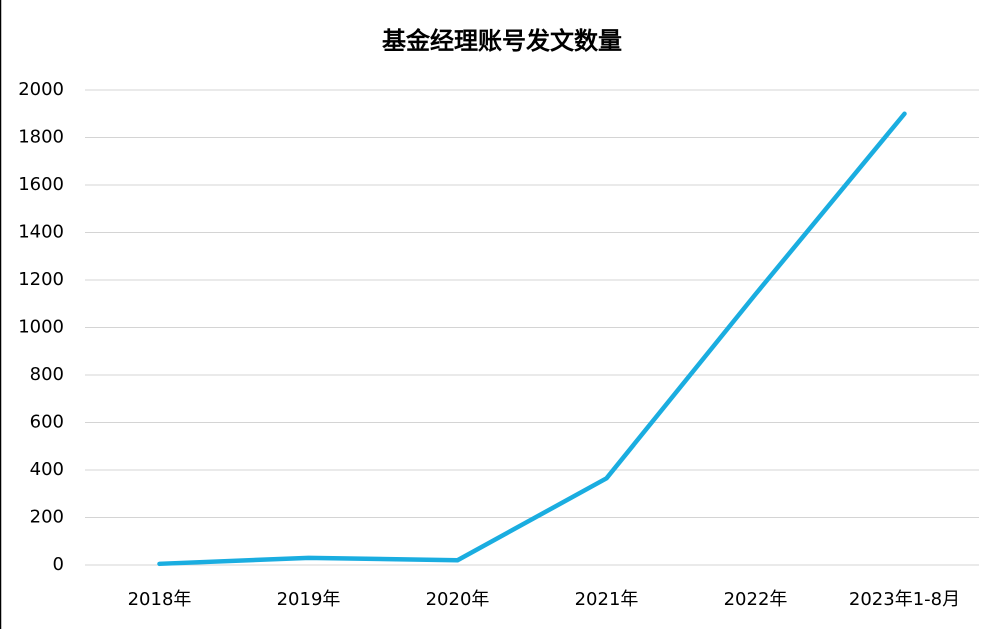 Image resolution: width=1004 pixels, height=629 pixels. What do you see at coordinates (47, 469) in the screenshot?
I see `y-tick-label: 400` at bounding box center [47, 469].